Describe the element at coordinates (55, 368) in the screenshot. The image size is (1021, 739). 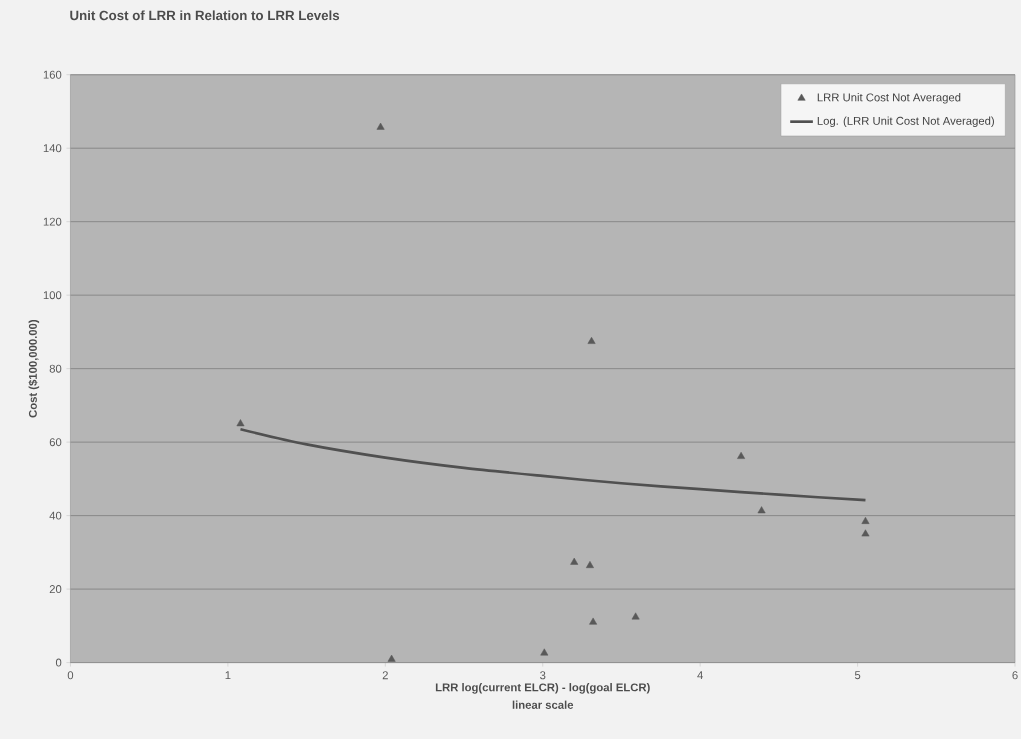
I see `y-tick-label: 80` at that location.